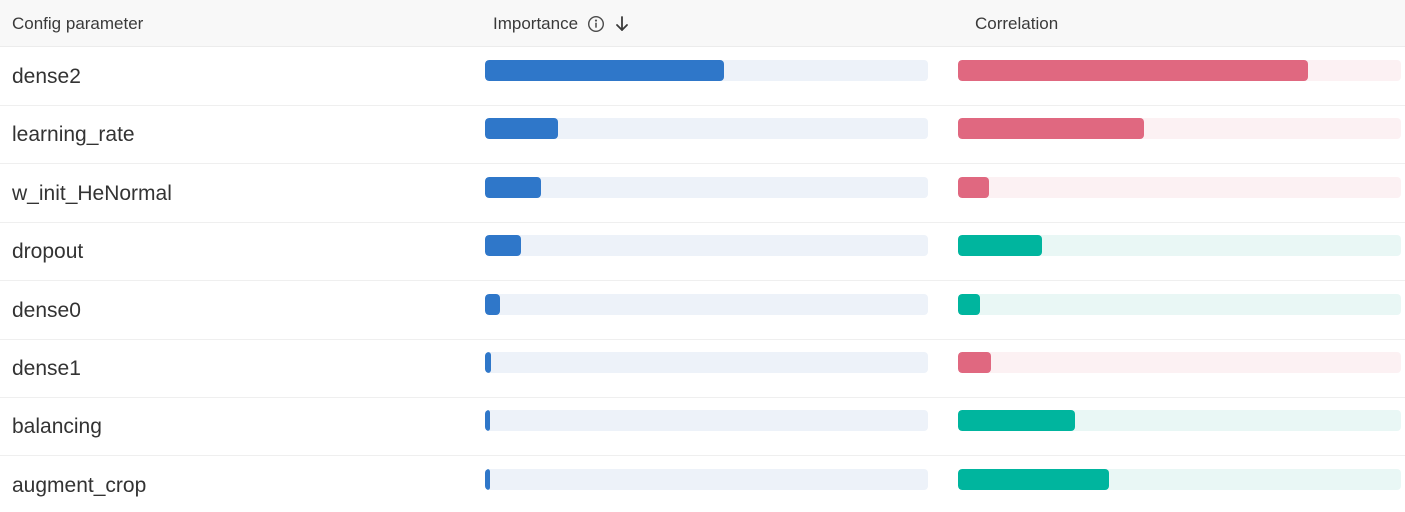 The width and height of the screenshot is (1405, 512). I want to click on parameter-name: dense1, so click(46, 368).